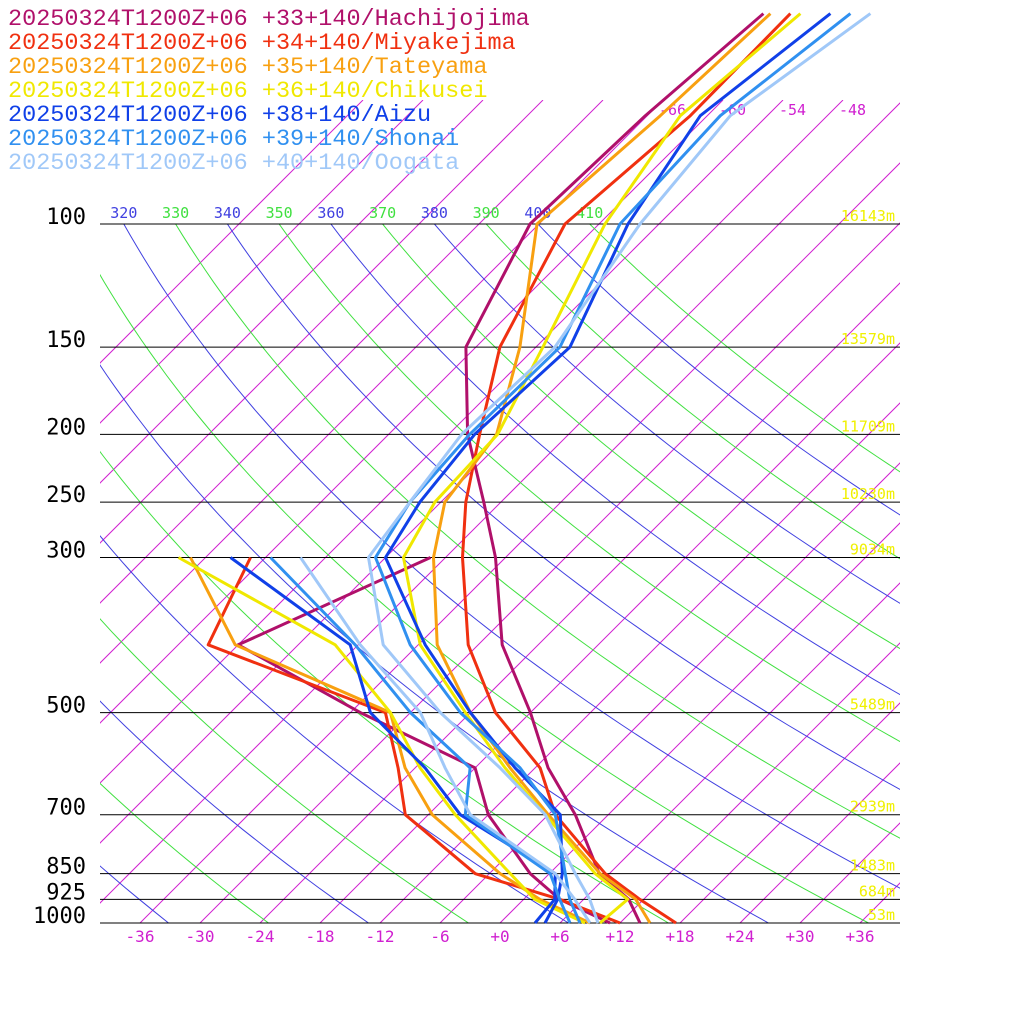  What do you see at coordinates (233, 163) in the screenshot?
I see `legend-entry: 20250324T1200Z+06 +40+140/Oogata` at bounding box center [233, 163].